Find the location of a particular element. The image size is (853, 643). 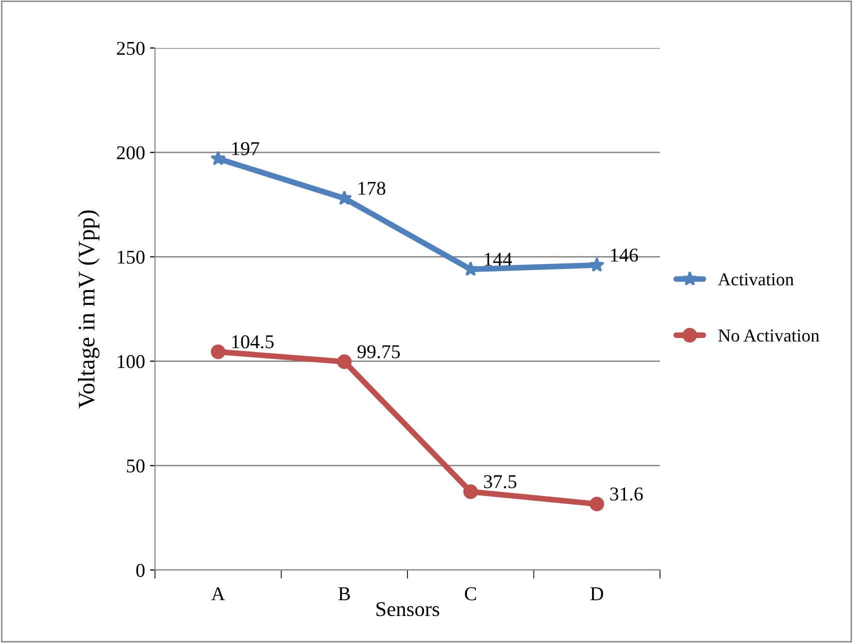

data-label: 146 is located at coordinates (624, 255).